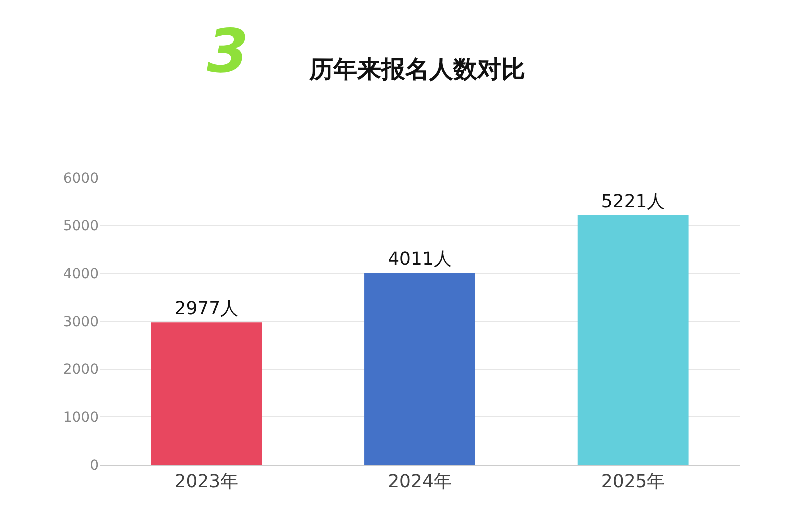 This screenshot has height=531, width=788. Describe the element at coordinates (206, 482) in the screenshot. I see `x-tick-label: 2023年` at that location.